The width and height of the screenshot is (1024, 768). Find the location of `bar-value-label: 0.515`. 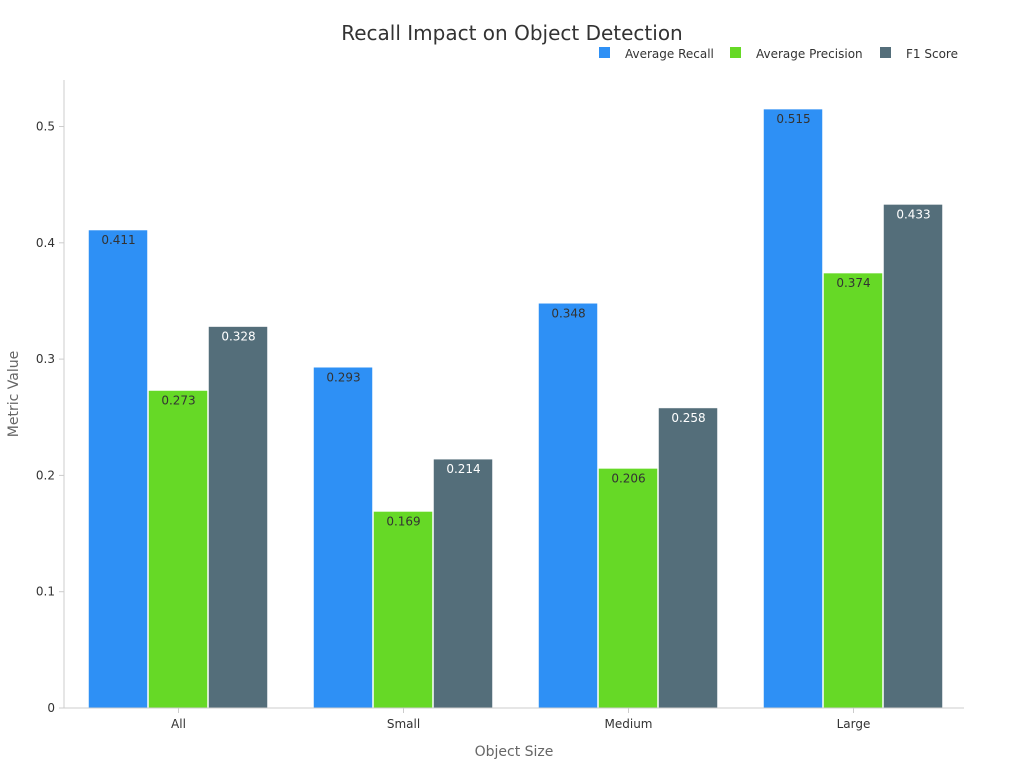

bar-value-label: 0.515 is located at coordinates (793, 119).